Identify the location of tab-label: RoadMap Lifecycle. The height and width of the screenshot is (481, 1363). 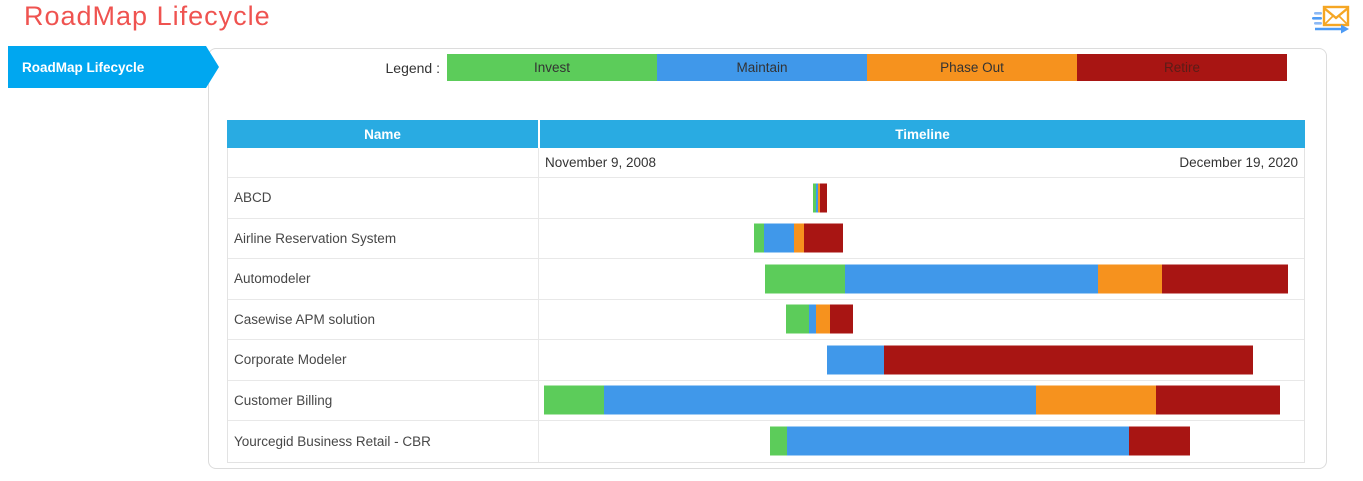
(83, 67).